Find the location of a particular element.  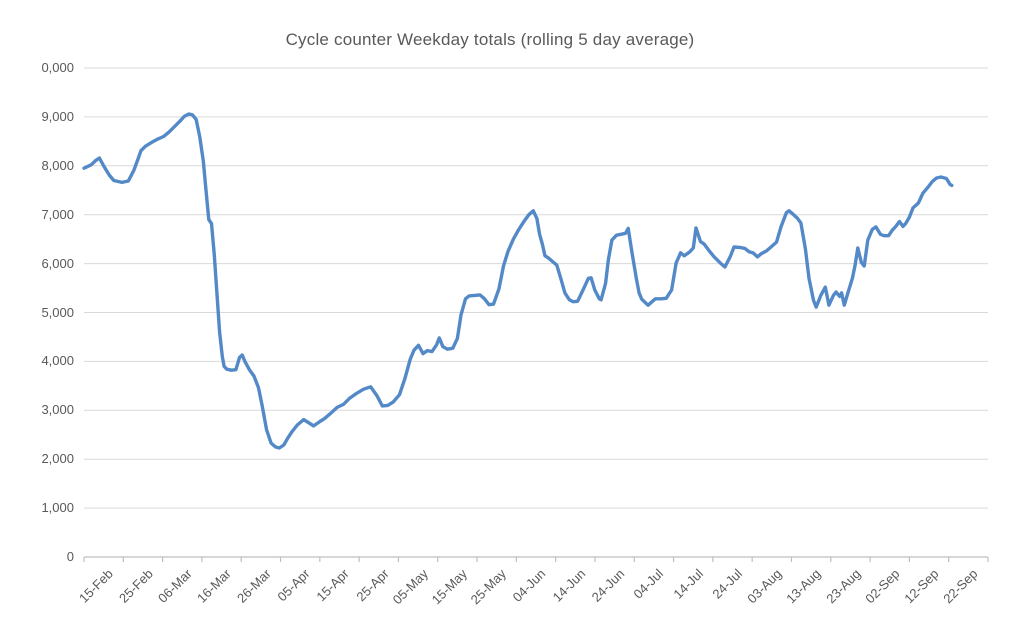

y-axis-tick-label: 9,000 is located at coordinates (57, 116).